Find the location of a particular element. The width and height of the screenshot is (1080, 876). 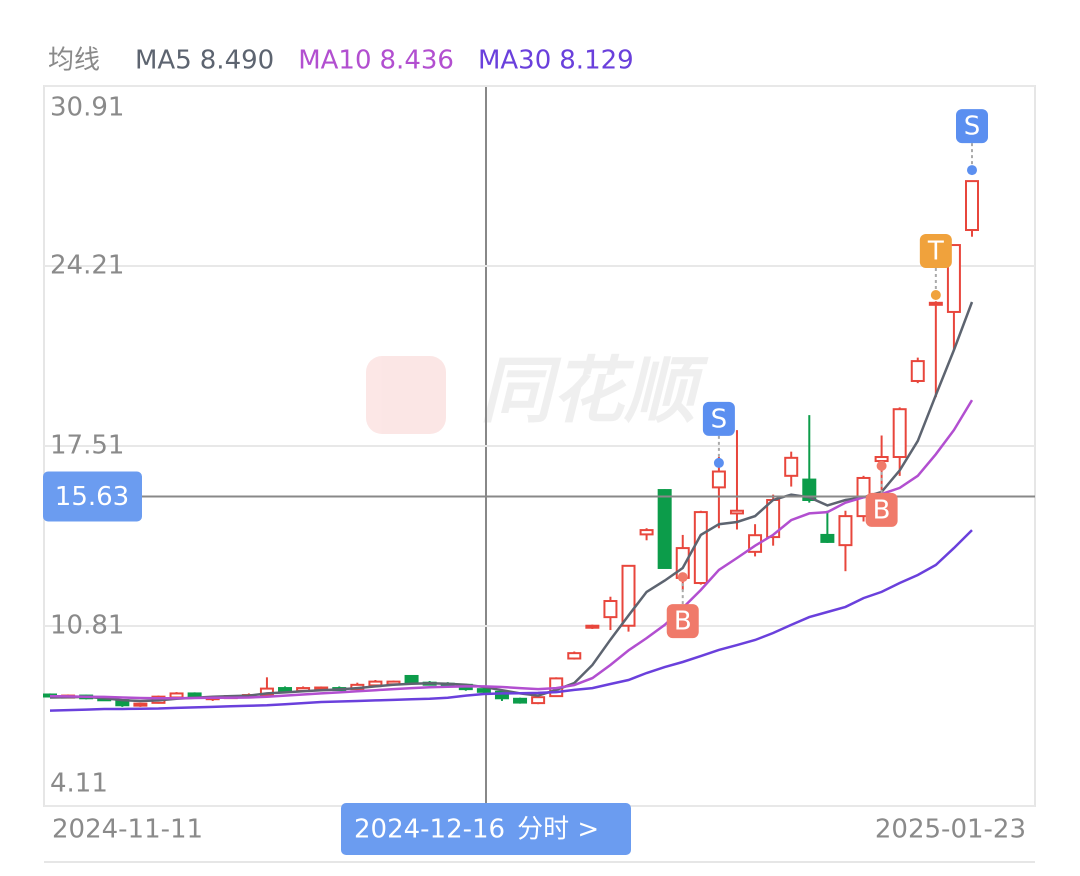

legend-name: MA30 is located at coordinates (514, 61).